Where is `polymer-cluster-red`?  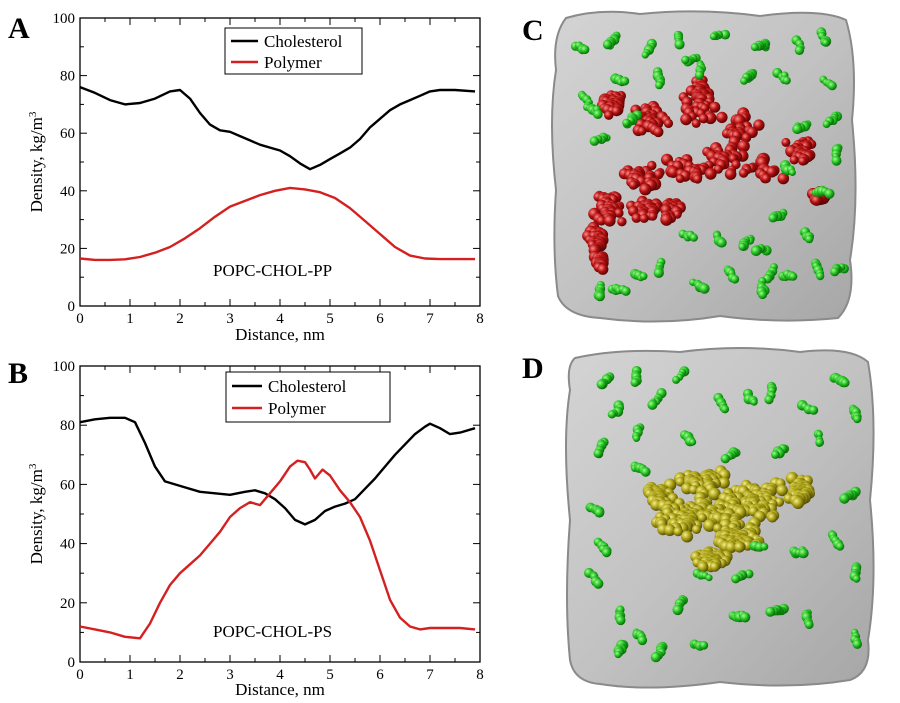 polymer-cluster-red is located at coordinates (707, 175).